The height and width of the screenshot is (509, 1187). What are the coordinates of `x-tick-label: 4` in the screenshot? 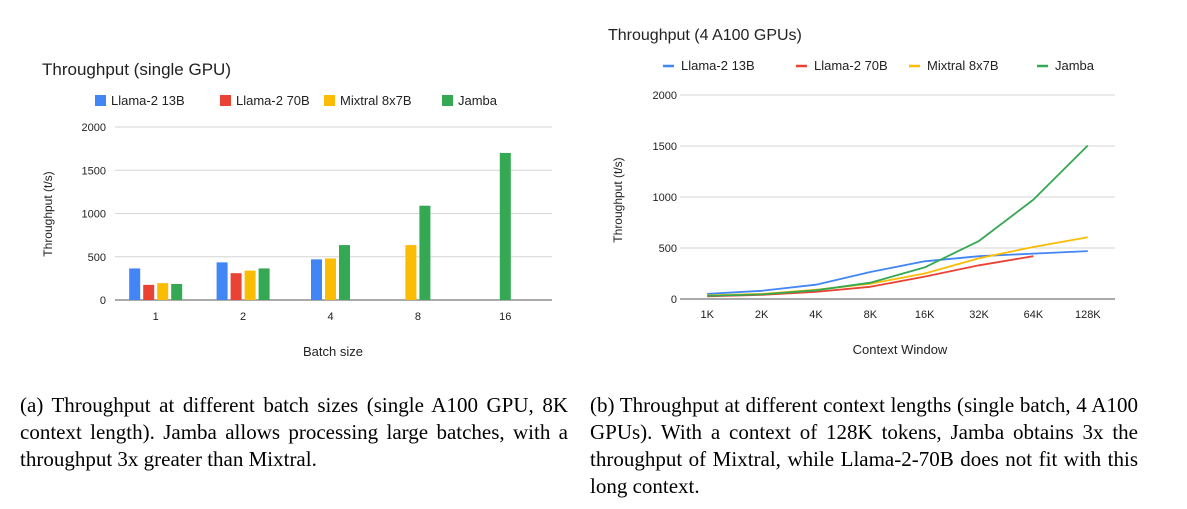 It's located at (330, 317).